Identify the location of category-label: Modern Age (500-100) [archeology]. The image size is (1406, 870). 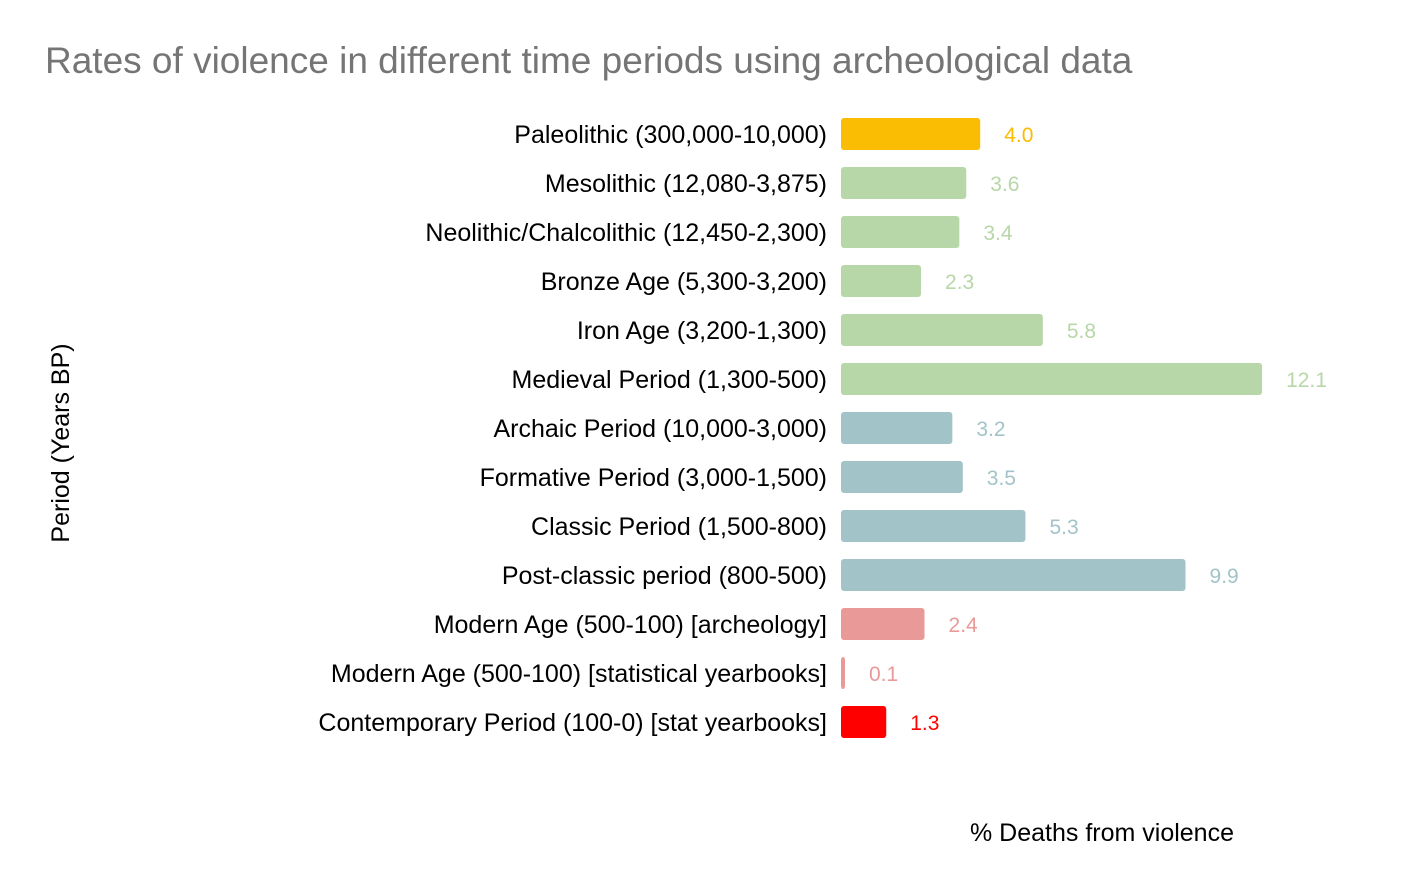
(630, 625).